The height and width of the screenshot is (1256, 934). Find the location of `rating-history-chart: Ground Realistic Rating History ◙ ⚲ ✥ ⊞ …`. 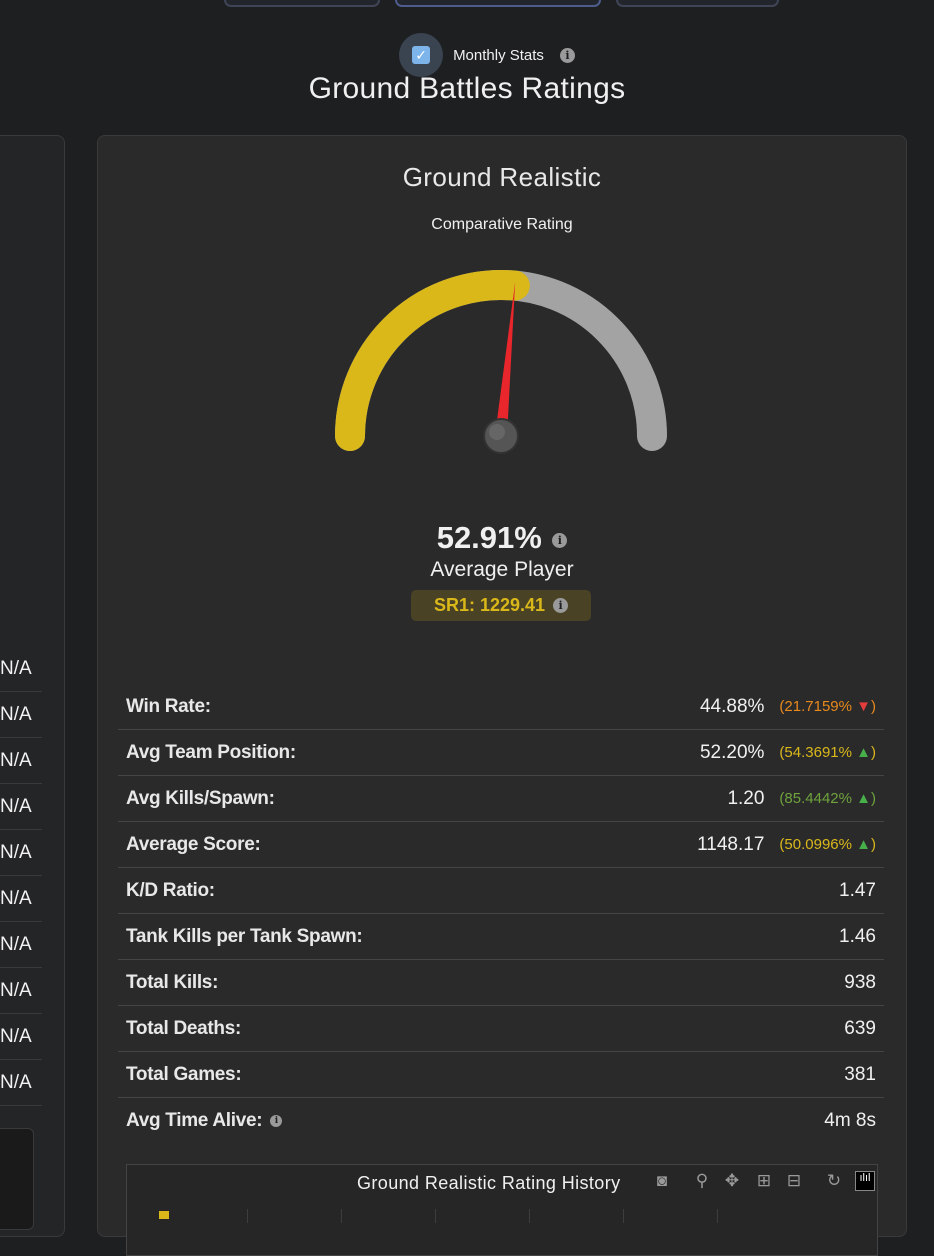

rating-history-chart: Ground Realistic Rating History ◙ ⚲ ✥ ⊞ … is located at coordinates (502, 1210).